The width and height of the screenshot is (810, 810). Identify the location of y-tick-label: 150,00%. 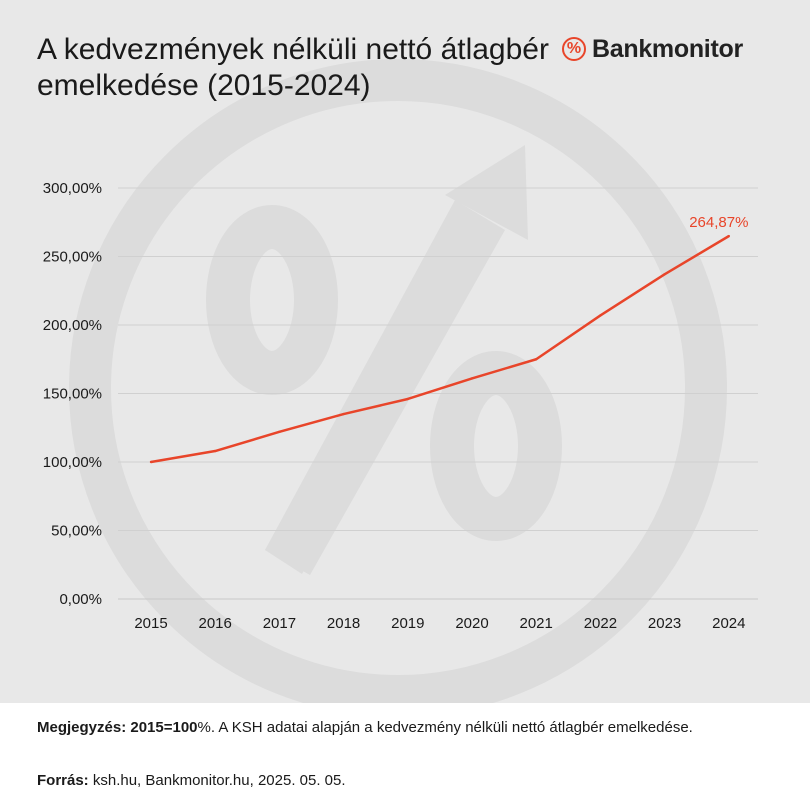
(72, 394).